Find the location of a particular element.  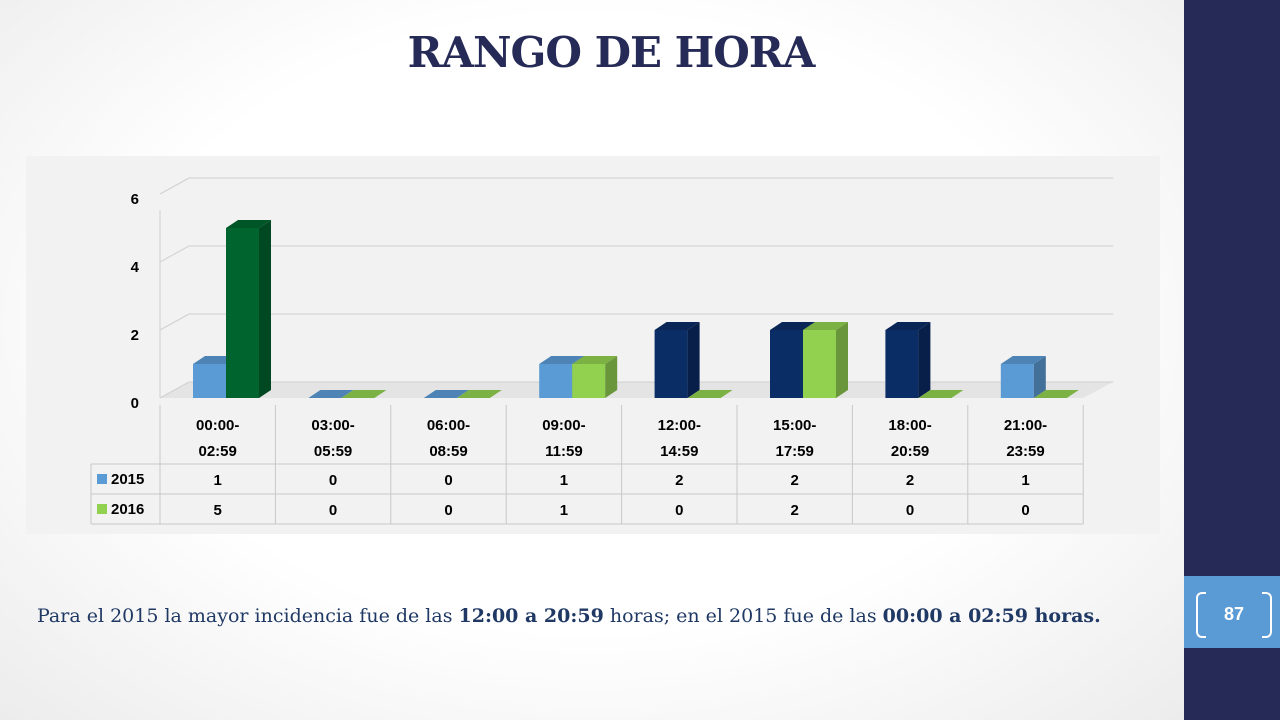

y-tick-label: 6 is located at coordinates (135, 199).